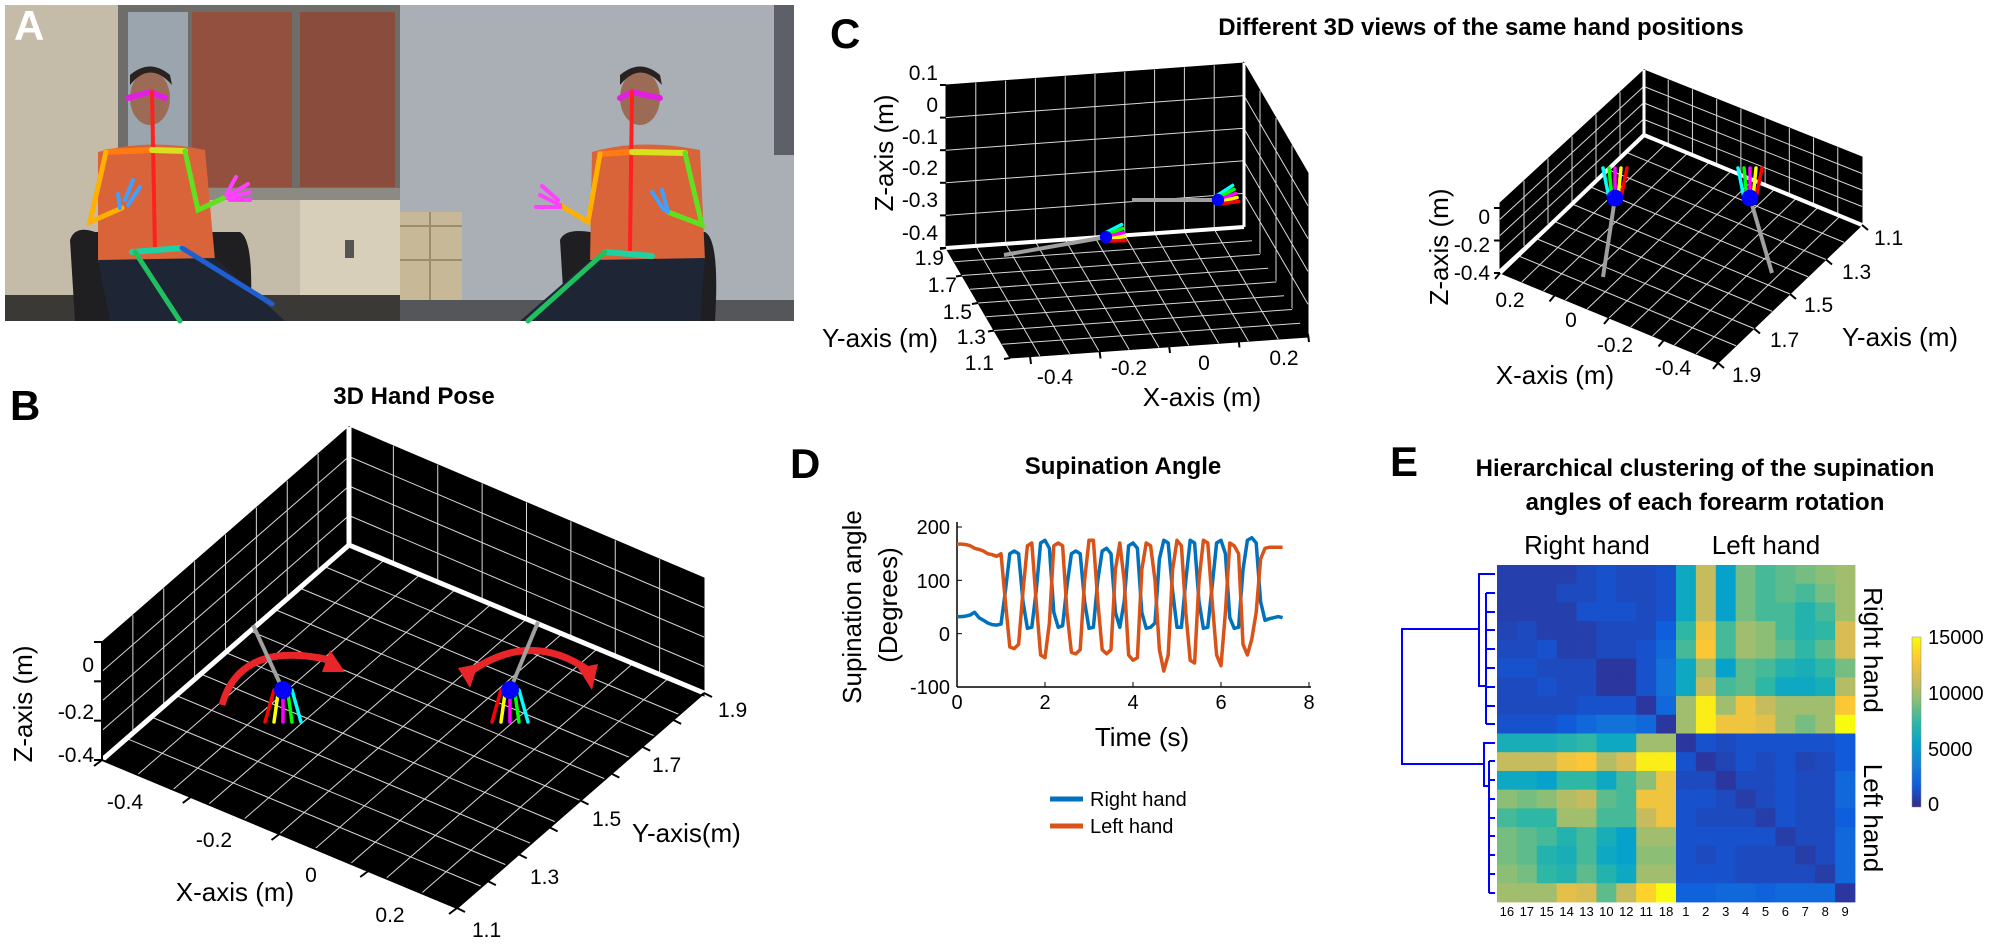  I want to click on y-tick-label: 1.5, so click(606, 819).